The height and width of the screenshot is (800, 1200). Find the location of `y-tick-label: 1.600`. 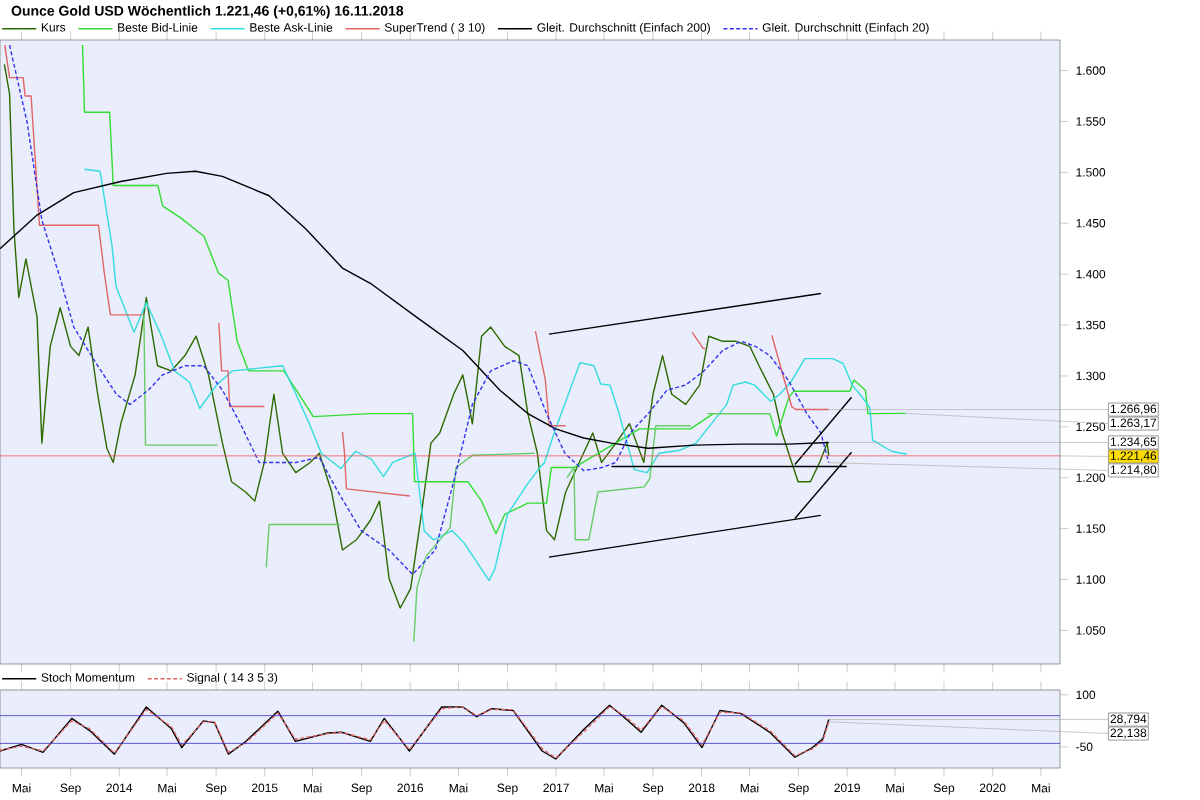

y-tick-label: 1.600 is located at coordinates (1091, 70).